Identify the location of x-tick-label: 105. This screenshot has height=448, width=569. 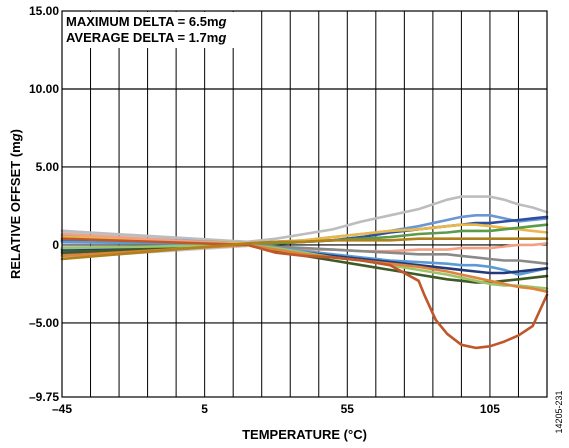
(490, 409).